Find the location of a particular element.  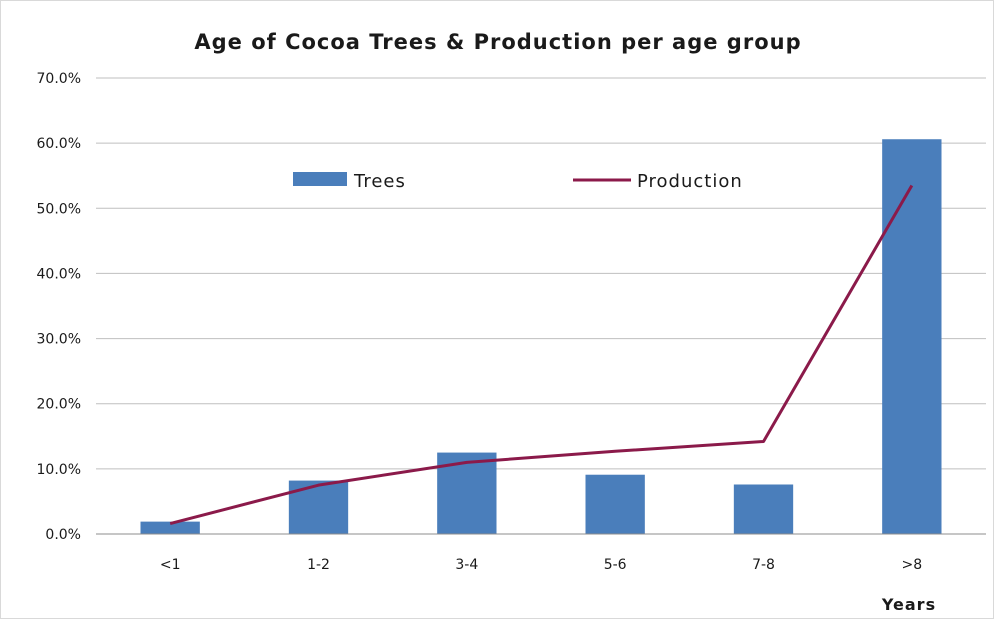

x-tick-label: 5-6 is located at coordinates (615, 565).